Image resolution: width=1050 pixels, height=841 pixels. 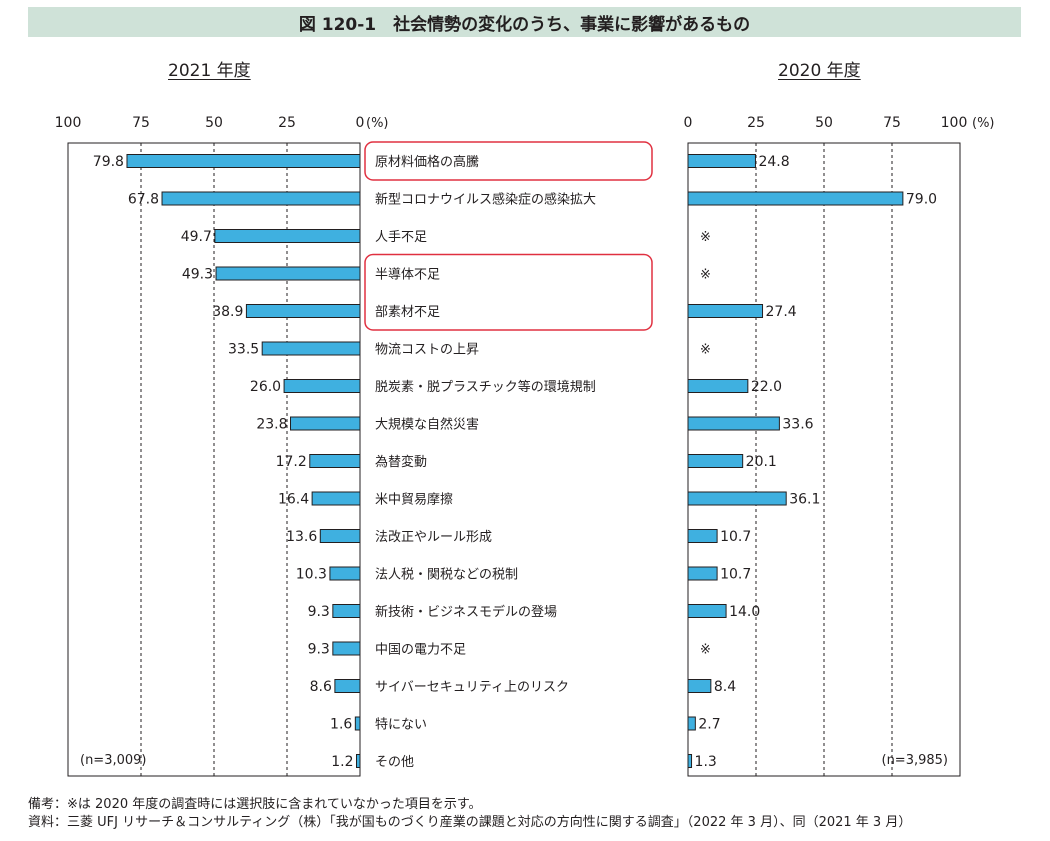 I want to click on right-tick-label: 75, so click(x=892, y=123).